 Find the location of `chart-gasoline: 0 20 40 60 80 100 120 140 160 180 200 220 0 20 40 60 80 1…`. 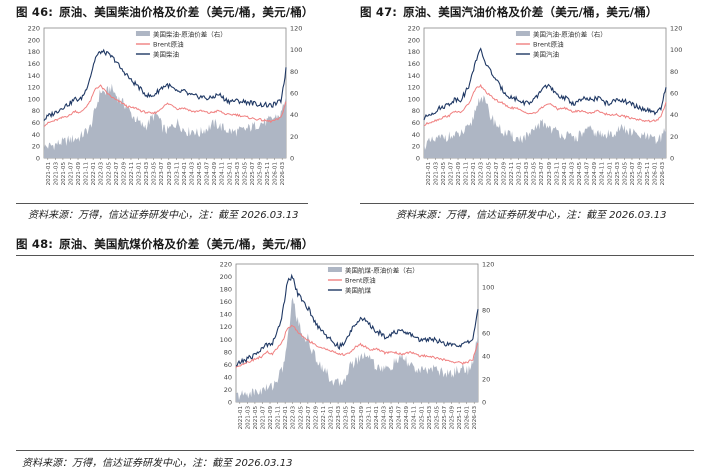

chart-gasoline: 0 20 40 60 80 100 120 140 160 180 200 220 0 20 40 60 80 1… is located at coordinates (545, 105).